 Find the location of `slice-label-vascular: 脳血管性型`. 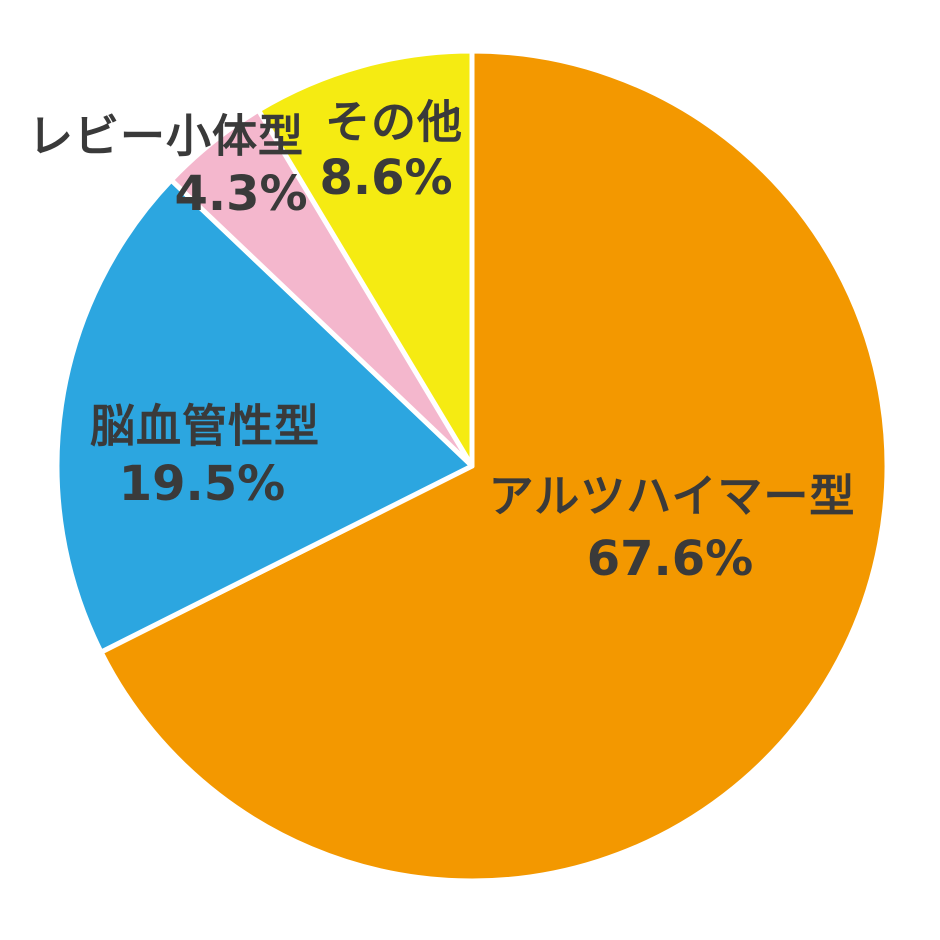

slice-label-vascular: 脳血管性型 is located at coordinates (205, 426).